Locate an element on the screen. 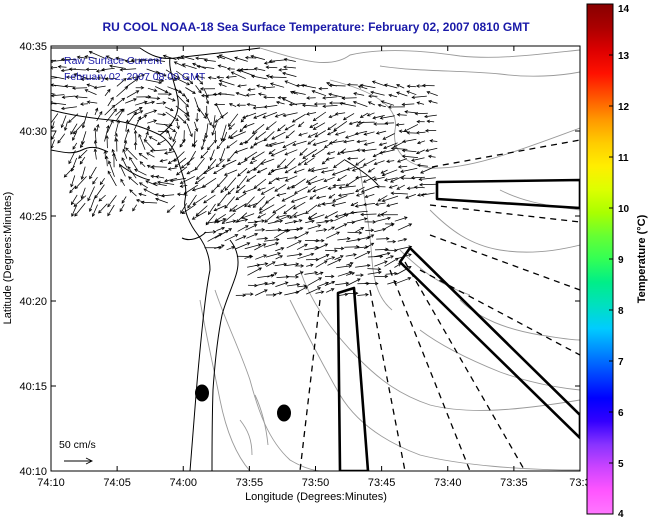 The width and height of the screenshot is (651, 519). x-tick-label: 73:50 is located at coordinates (316, 483).